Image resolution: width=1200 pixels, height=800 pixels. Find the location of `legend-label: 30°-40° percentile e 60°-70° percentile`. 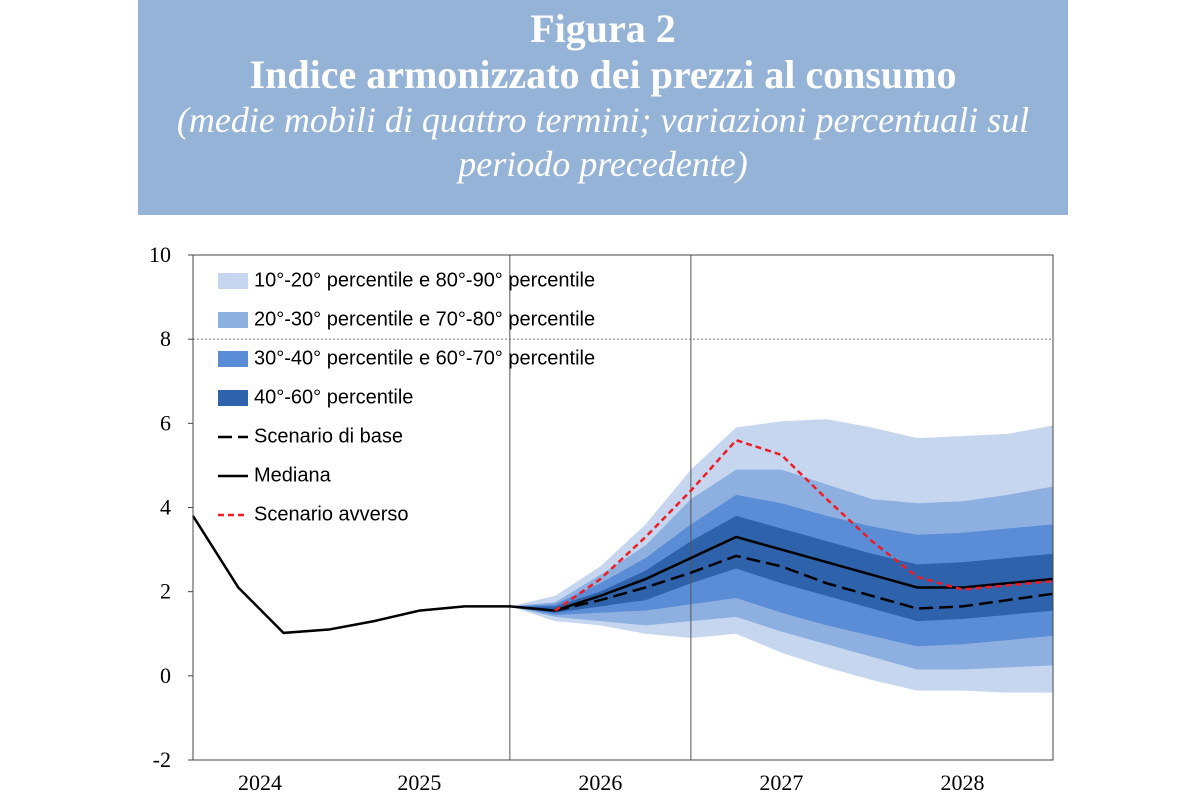

legend-label: 30°-40° percentile e 60°-70° percentile is located at coordinates (424, 358).